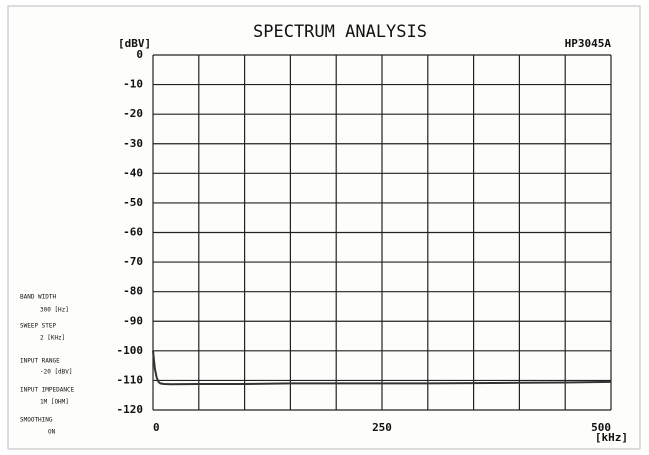 The width and height of the screenshot is (649, 455). Describe the element at coordinates (133, 143) in the screenshot. I see `y-tick-label: -30` at that location.